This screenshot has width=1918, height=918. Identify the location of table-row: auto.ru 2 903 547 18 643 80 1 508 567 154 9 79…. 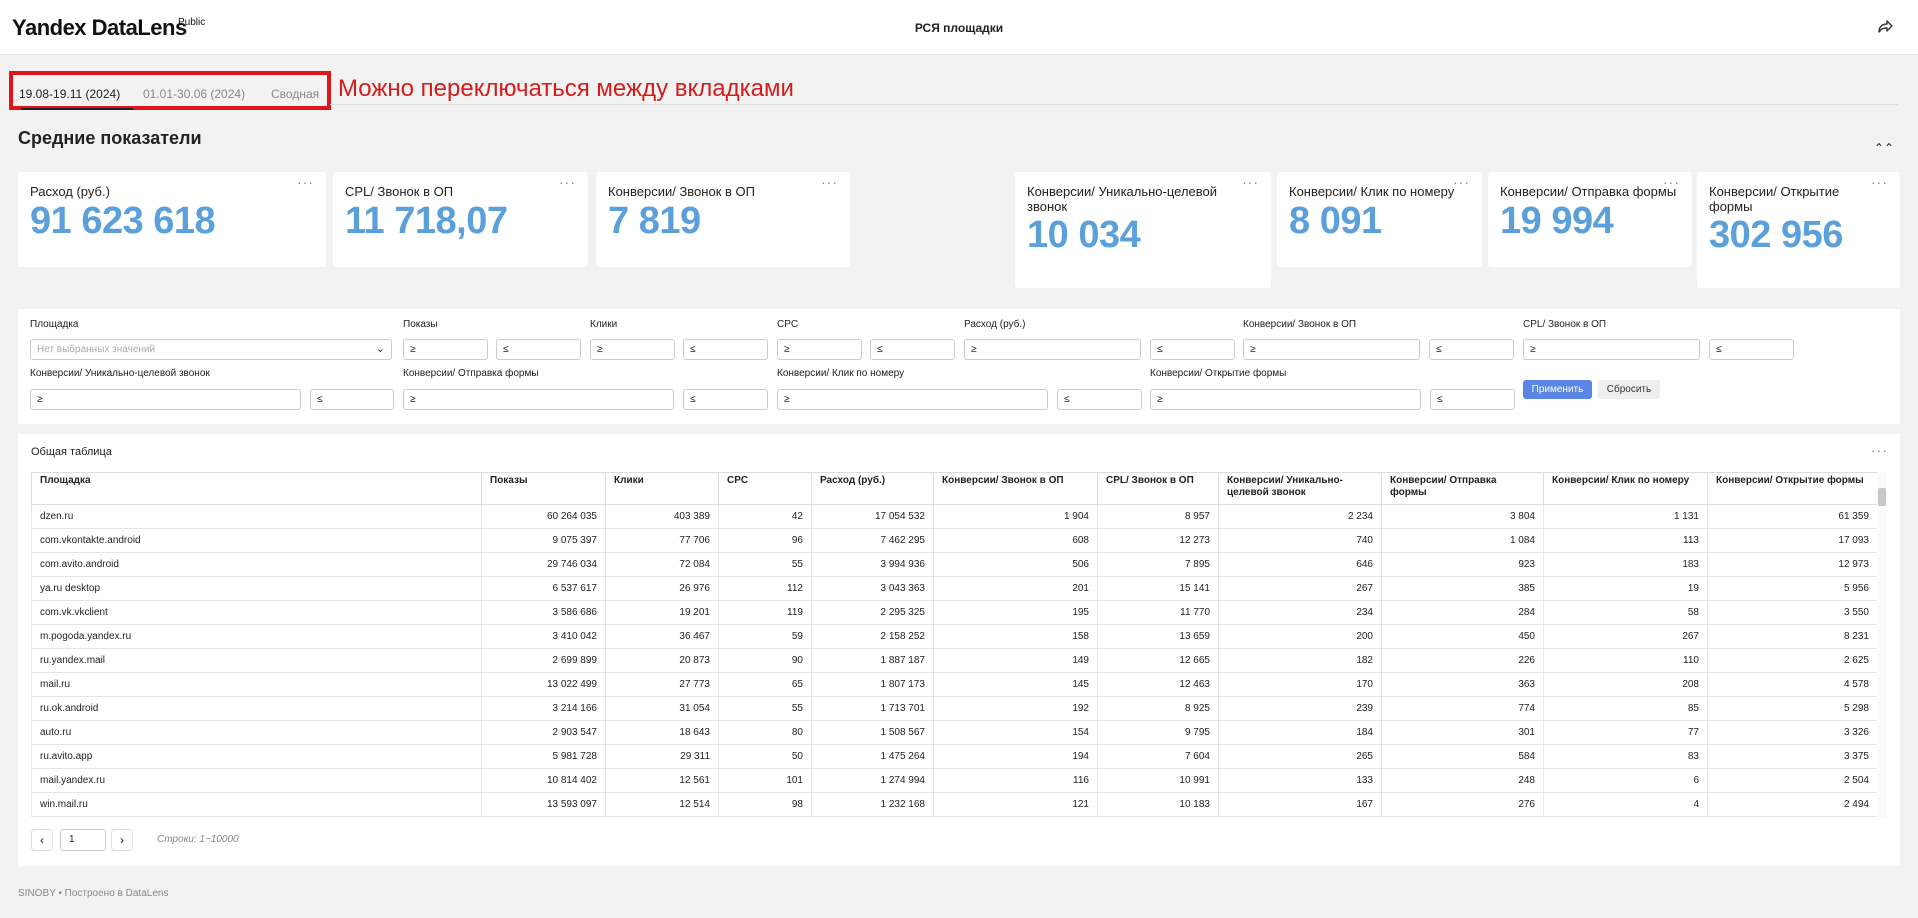
(954, 732).